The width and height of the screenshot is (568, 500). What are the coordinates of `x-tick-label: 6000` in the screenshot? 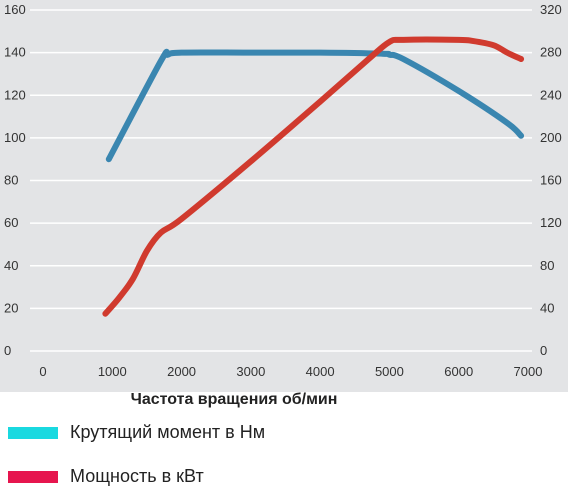 It's located at (458, 371).